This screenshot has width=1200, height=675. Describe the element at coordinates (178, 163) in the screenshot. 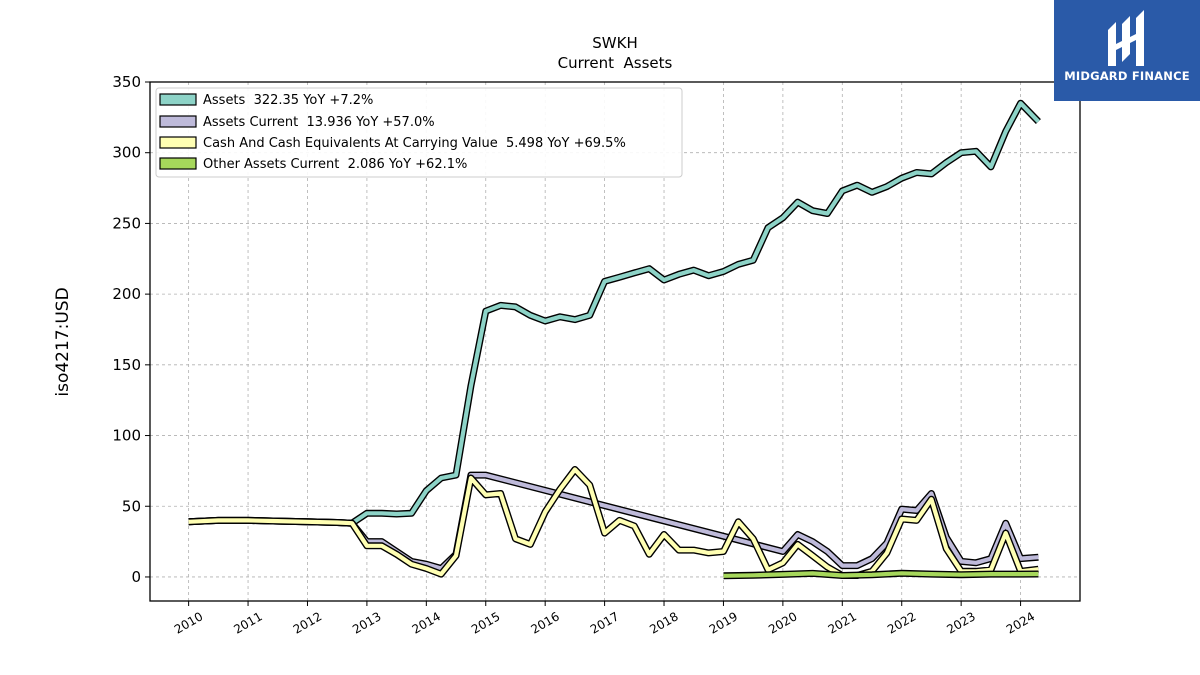

I see `legend-swatch-other-assets` at that location.